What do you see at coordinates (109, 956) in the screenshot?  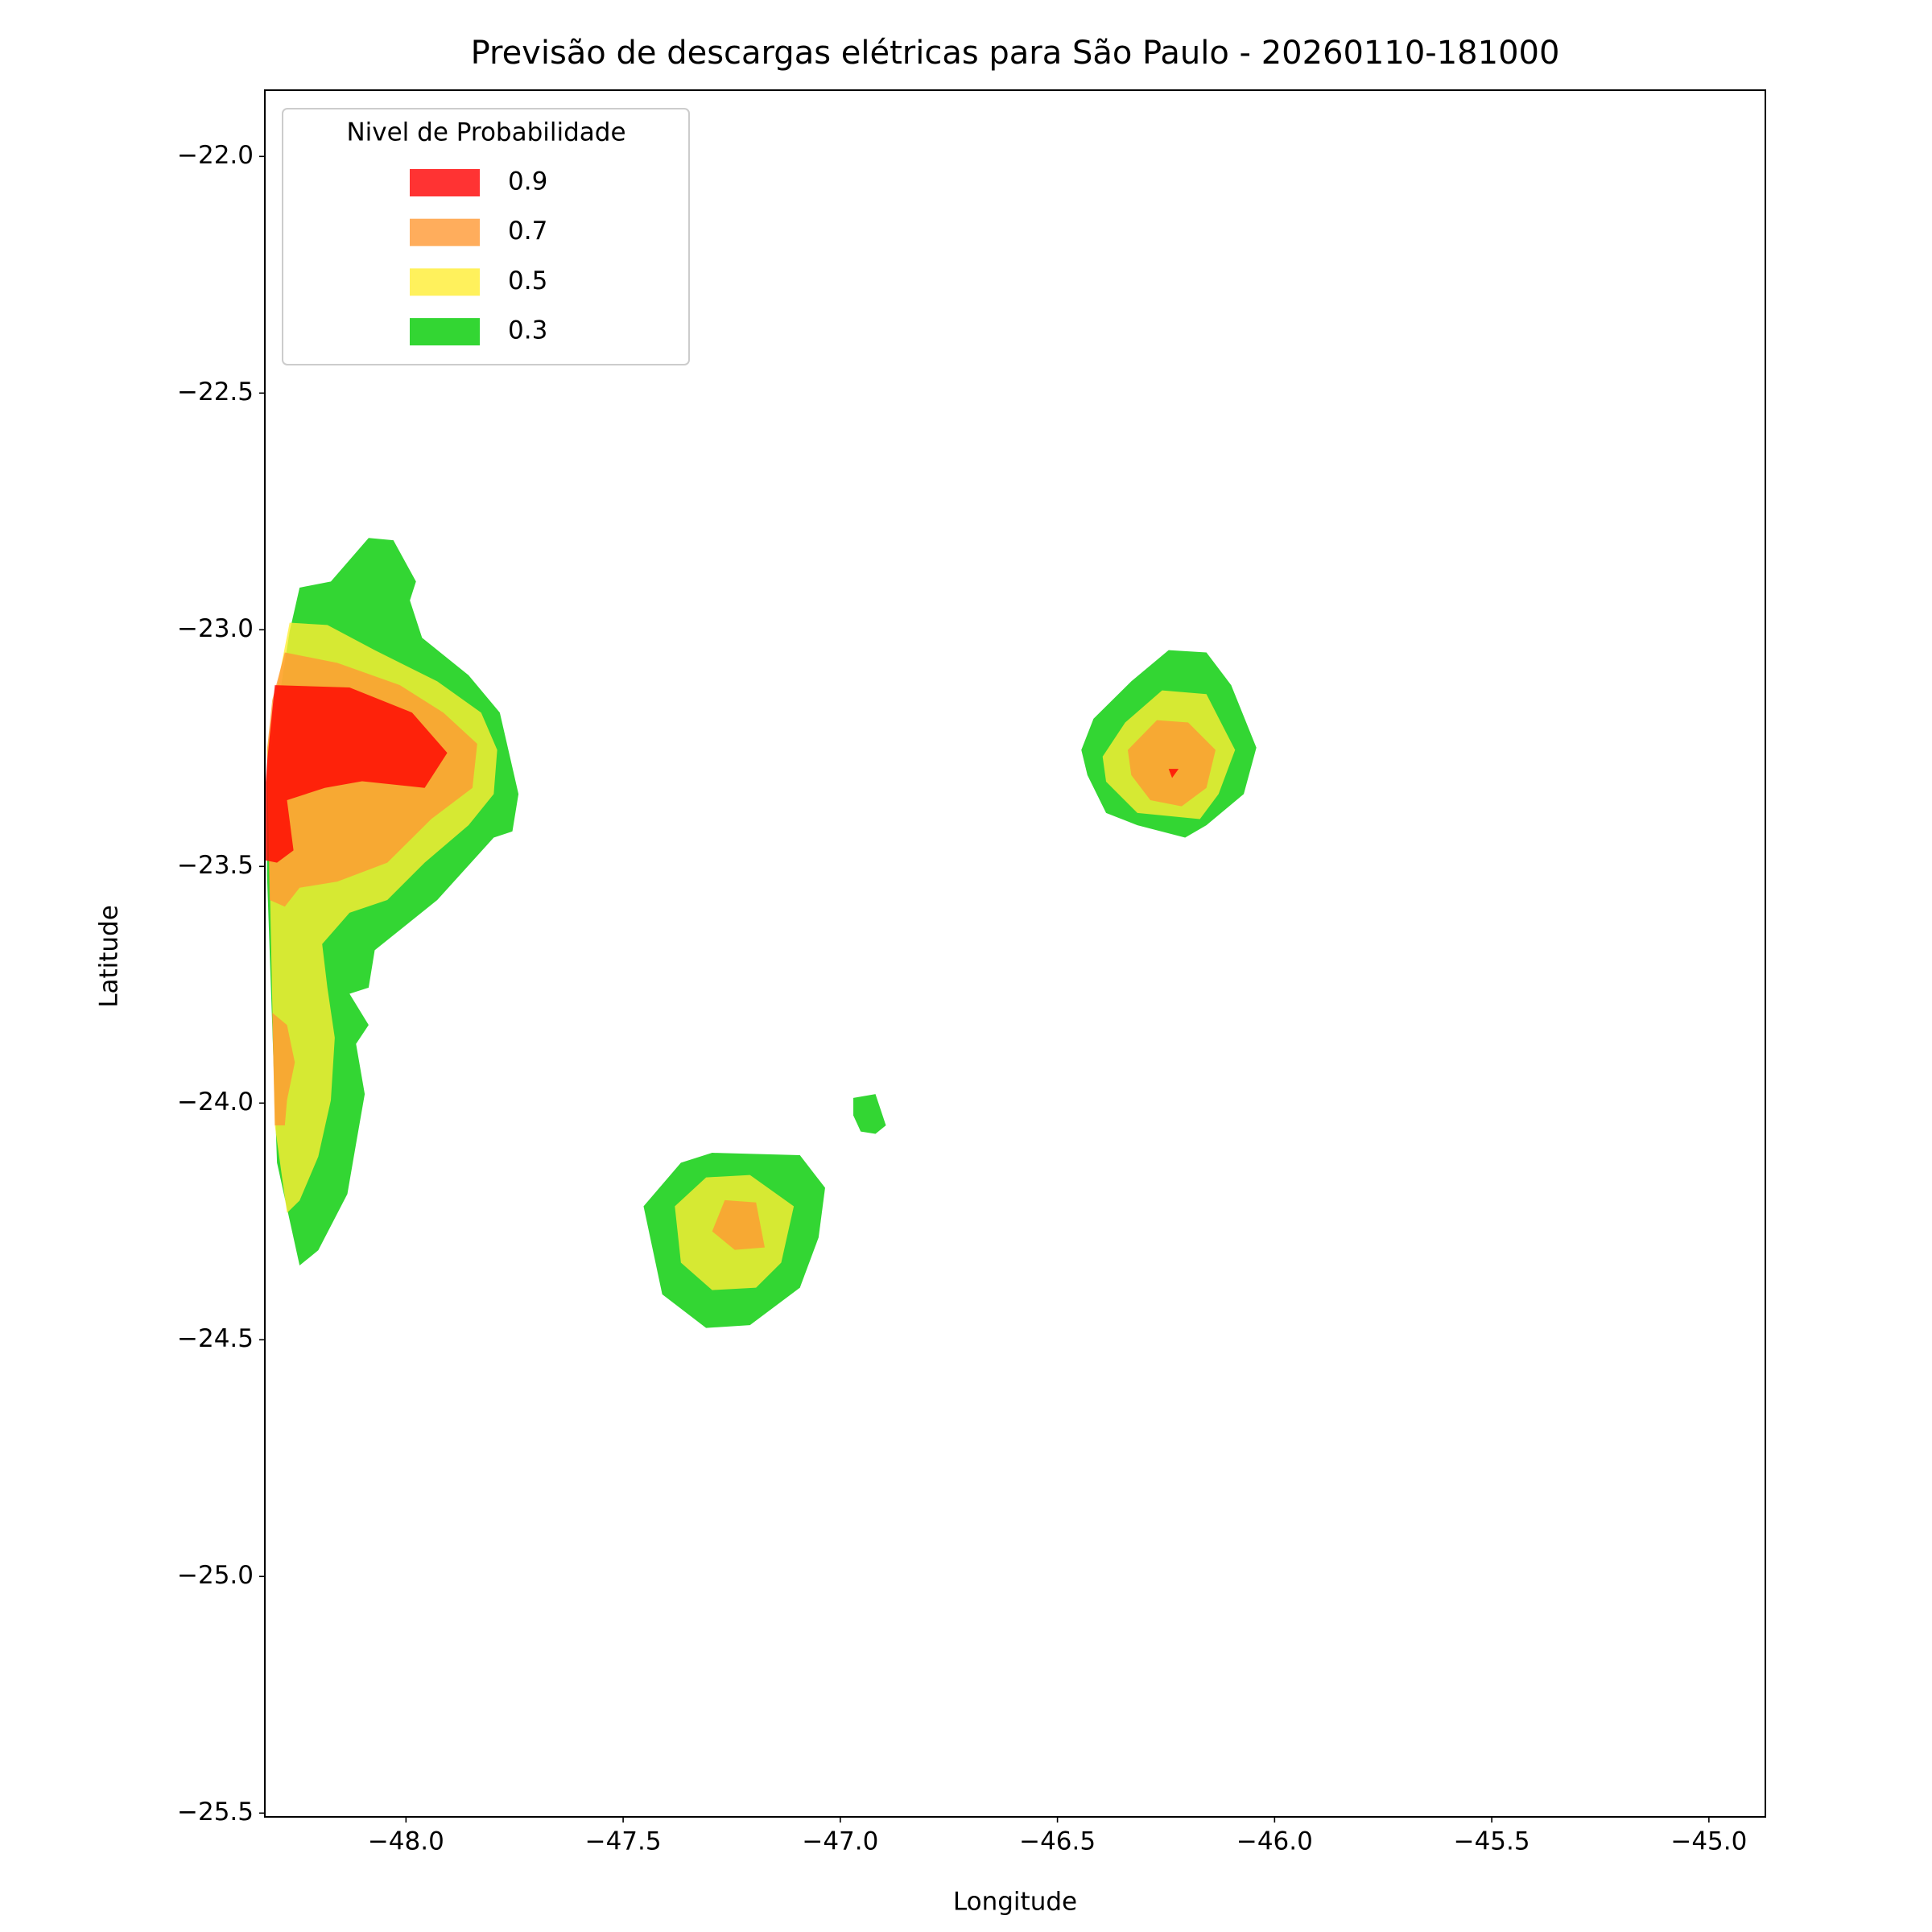 I see `y-axis-label: Latitude` at bounding box center [109, 956].